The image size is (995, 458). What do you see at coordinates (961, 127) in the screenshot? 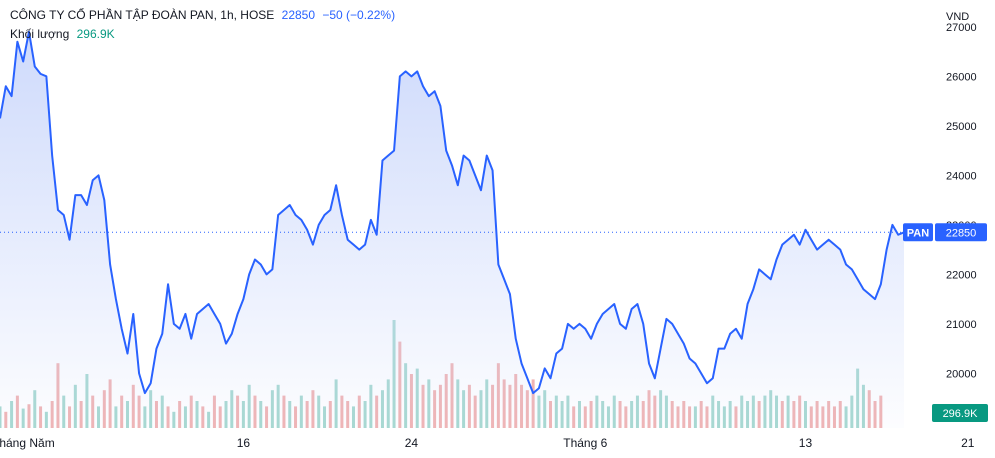
I see `price-tick-label: 25000` at bounding box center [961, 127].